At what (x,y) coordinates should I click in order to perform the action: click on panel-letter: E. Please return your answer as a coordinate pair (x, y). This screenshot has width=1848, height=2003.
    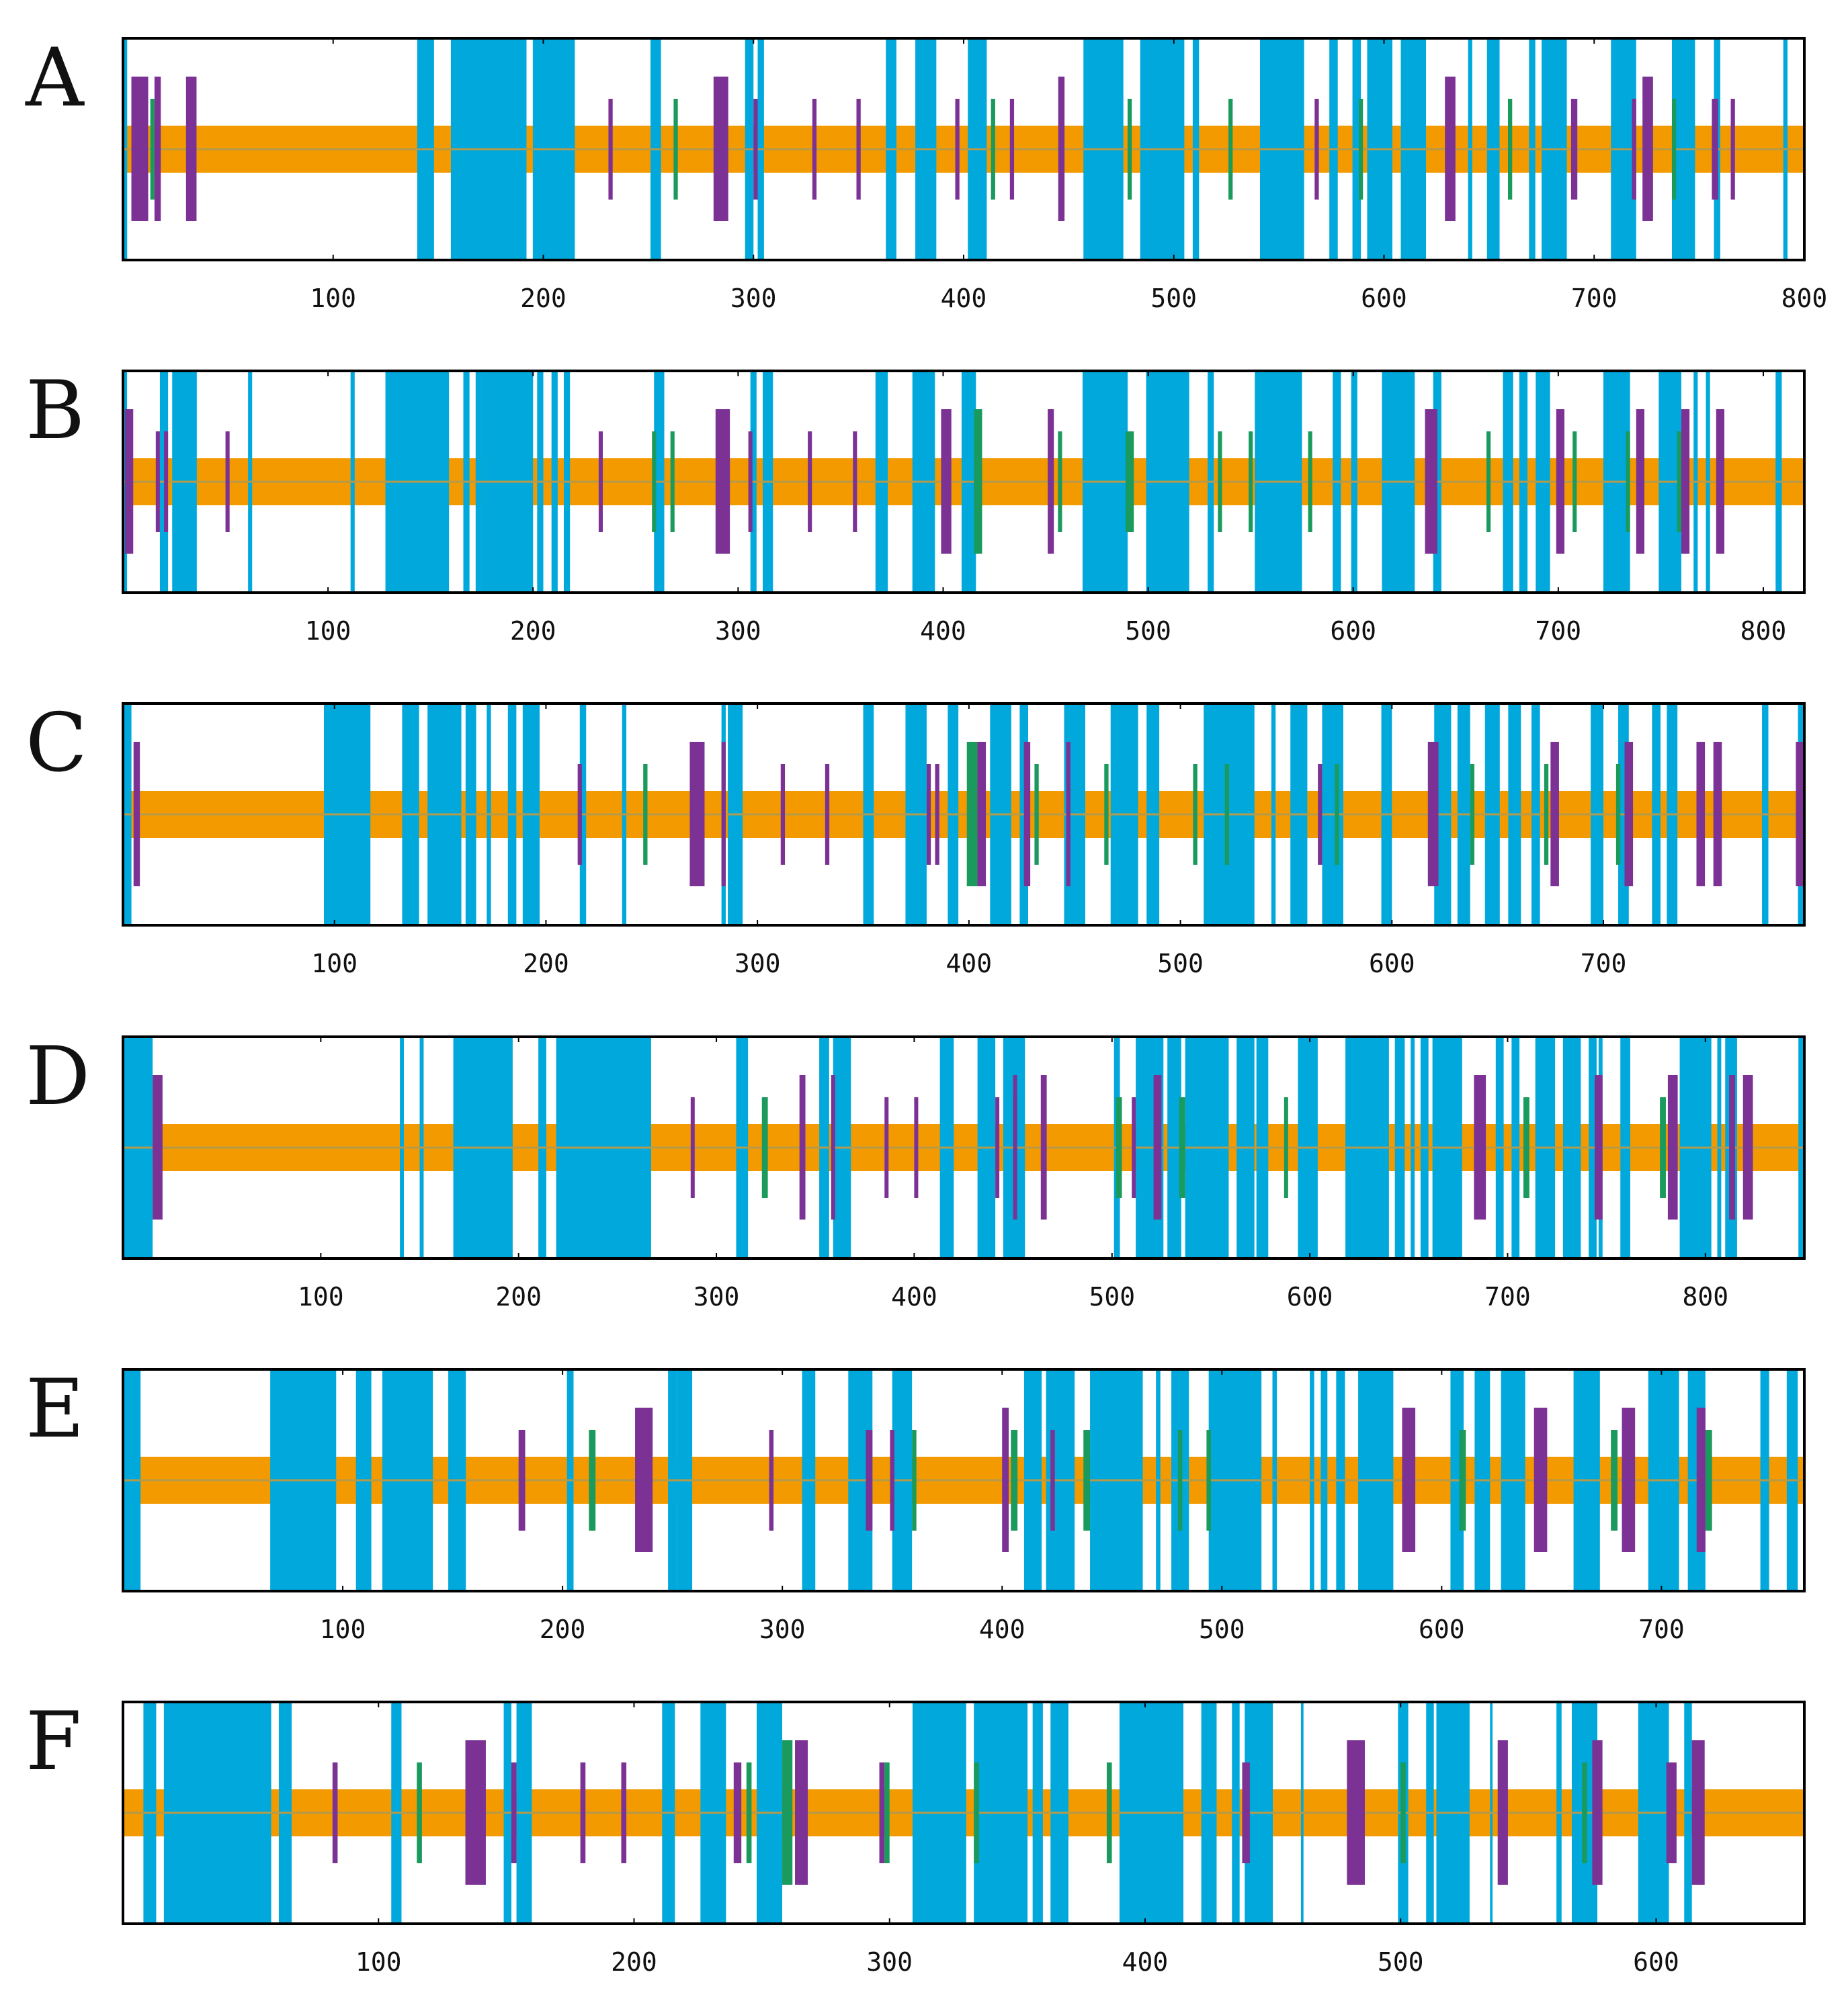
    Looking at the image, I should click on (56, 1409).